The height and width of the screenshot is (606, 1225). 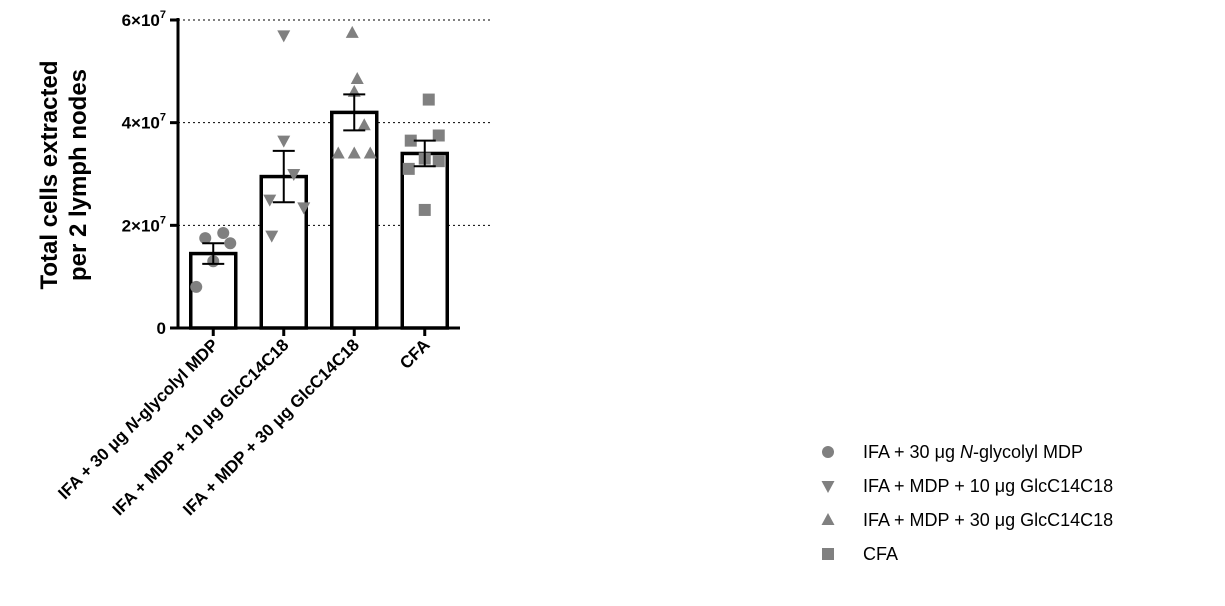 I want to click on x-tick-label-part: IFA + 30, so click(x=85, y=472).